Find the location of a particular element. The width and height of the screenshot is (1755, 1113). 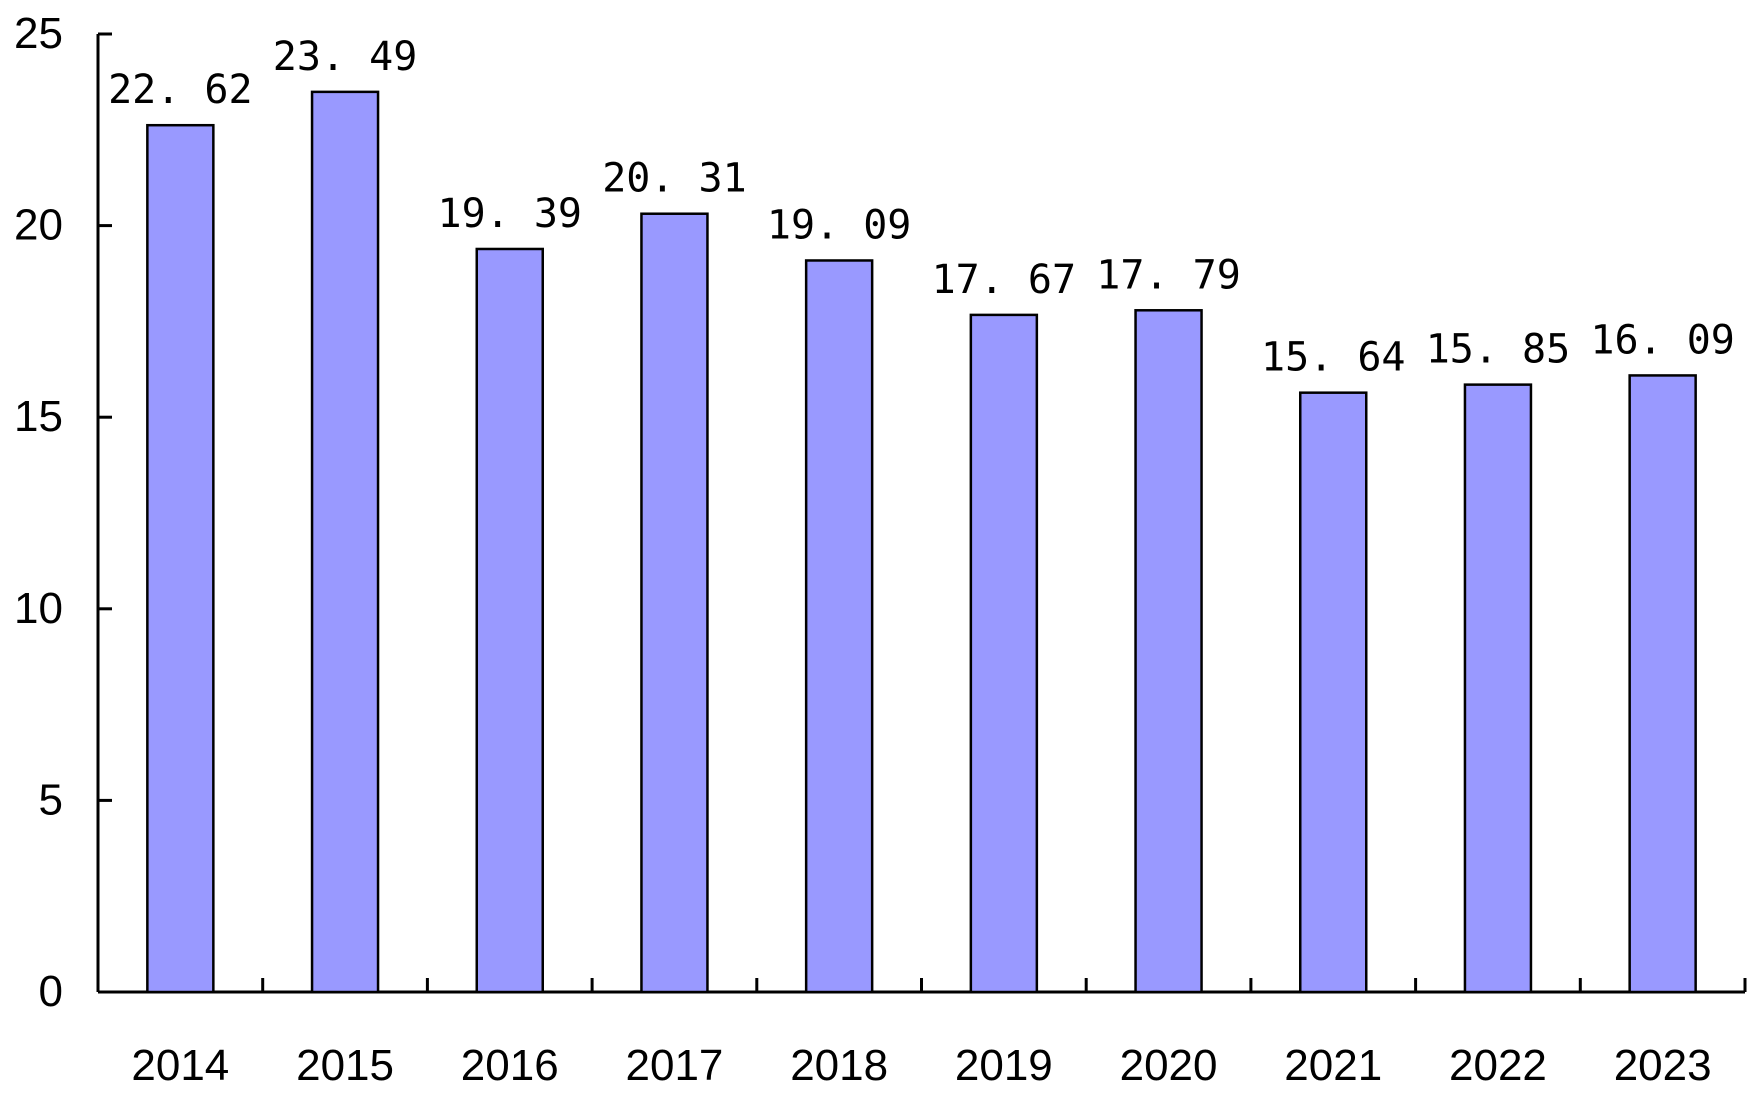

bar-2019 is located at coordinates (1004, 653).